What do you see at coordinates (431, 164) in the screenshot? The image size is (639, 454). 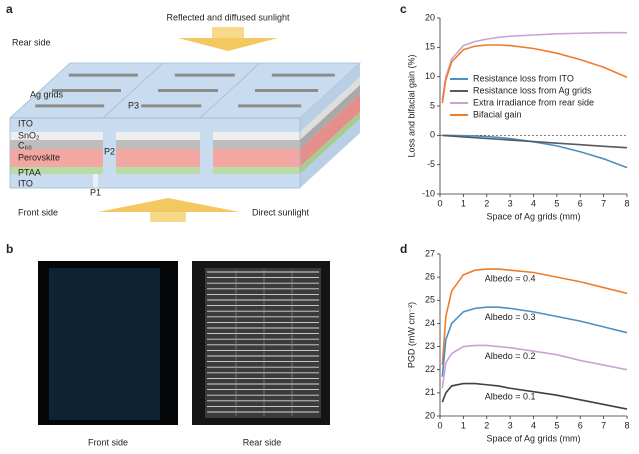 I see `y-tick-label: -5` at bounding box center [431, 164].